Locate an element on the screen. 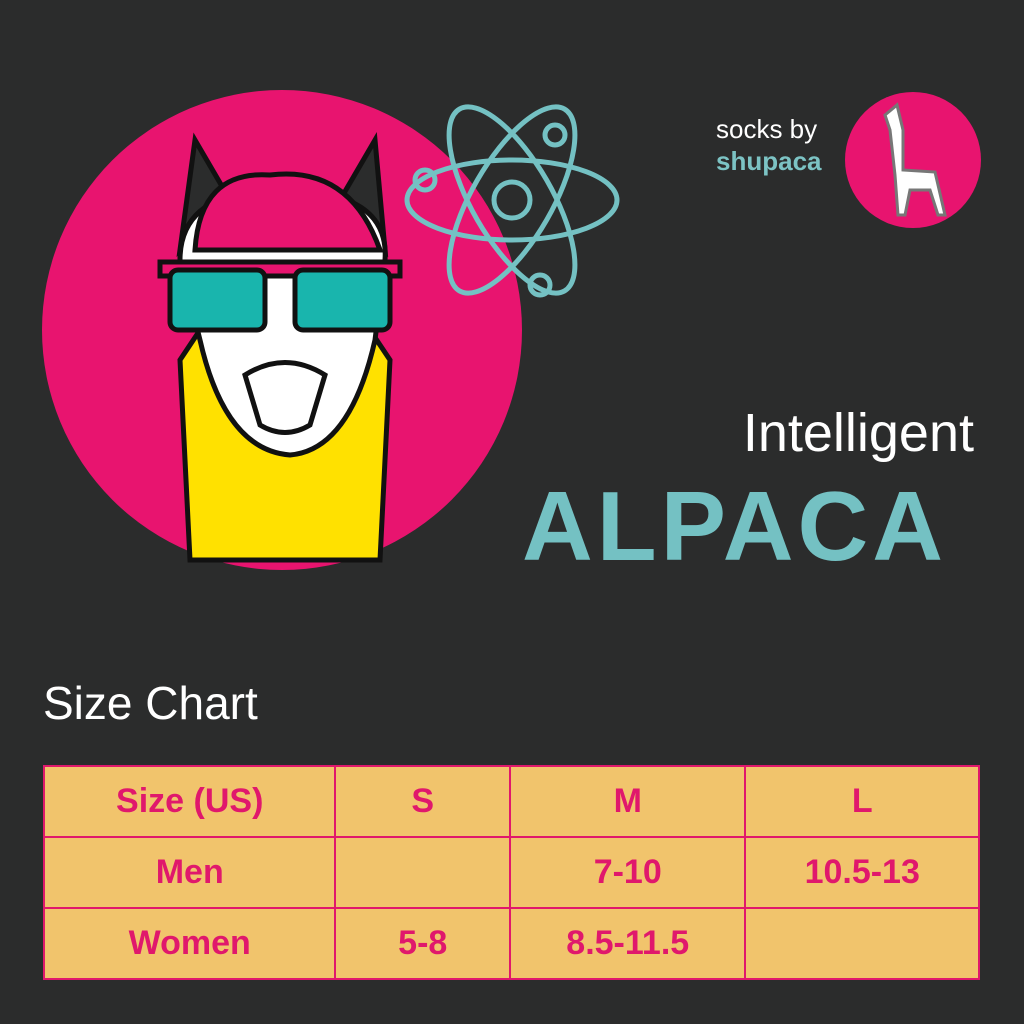  table-cell: 5-8 is located at coordinates (423, 943).